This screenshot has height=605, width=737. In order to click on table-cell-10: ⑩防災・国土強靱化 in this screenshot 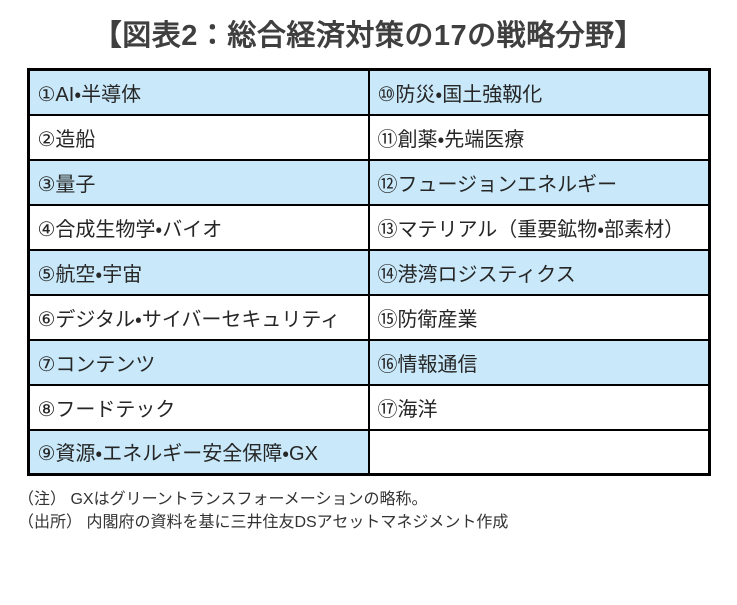, I will do `click(538, 92)`.